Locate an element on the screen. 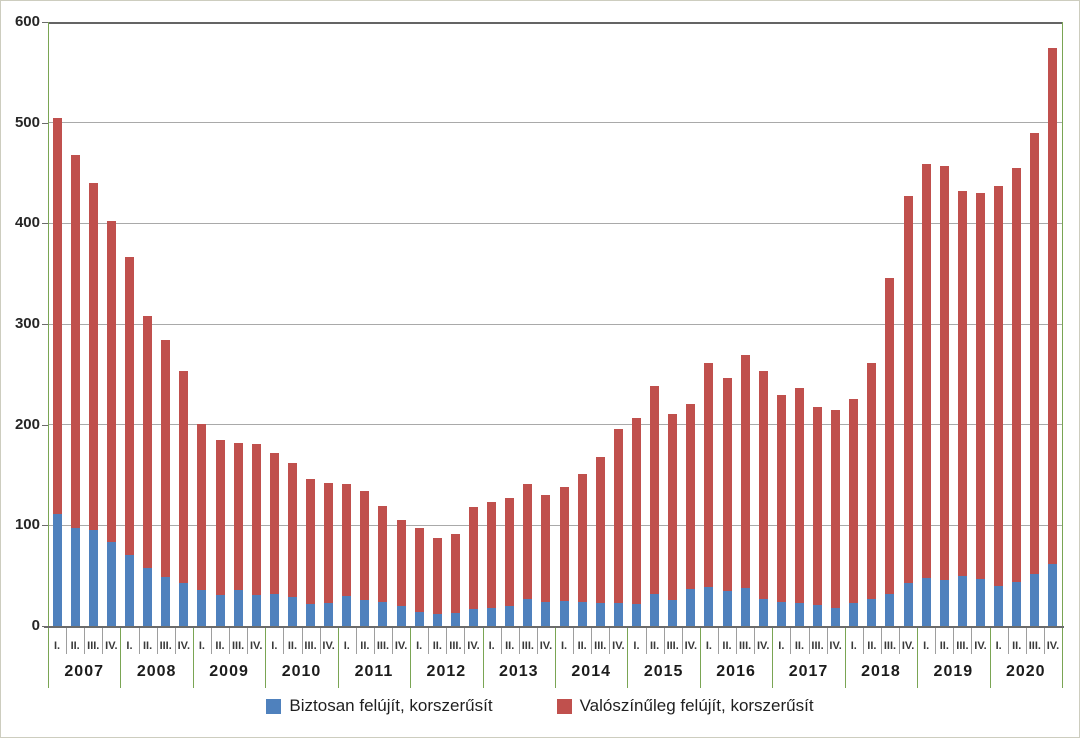  year-label: 2017 is located at coordinates (808, 671).